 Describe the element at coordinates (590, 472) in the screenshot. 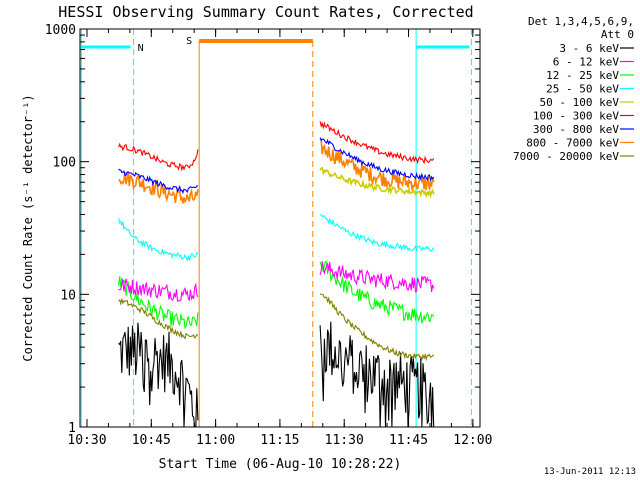

I see `footer-date: 13-Jun-2011 12:13` at that location.